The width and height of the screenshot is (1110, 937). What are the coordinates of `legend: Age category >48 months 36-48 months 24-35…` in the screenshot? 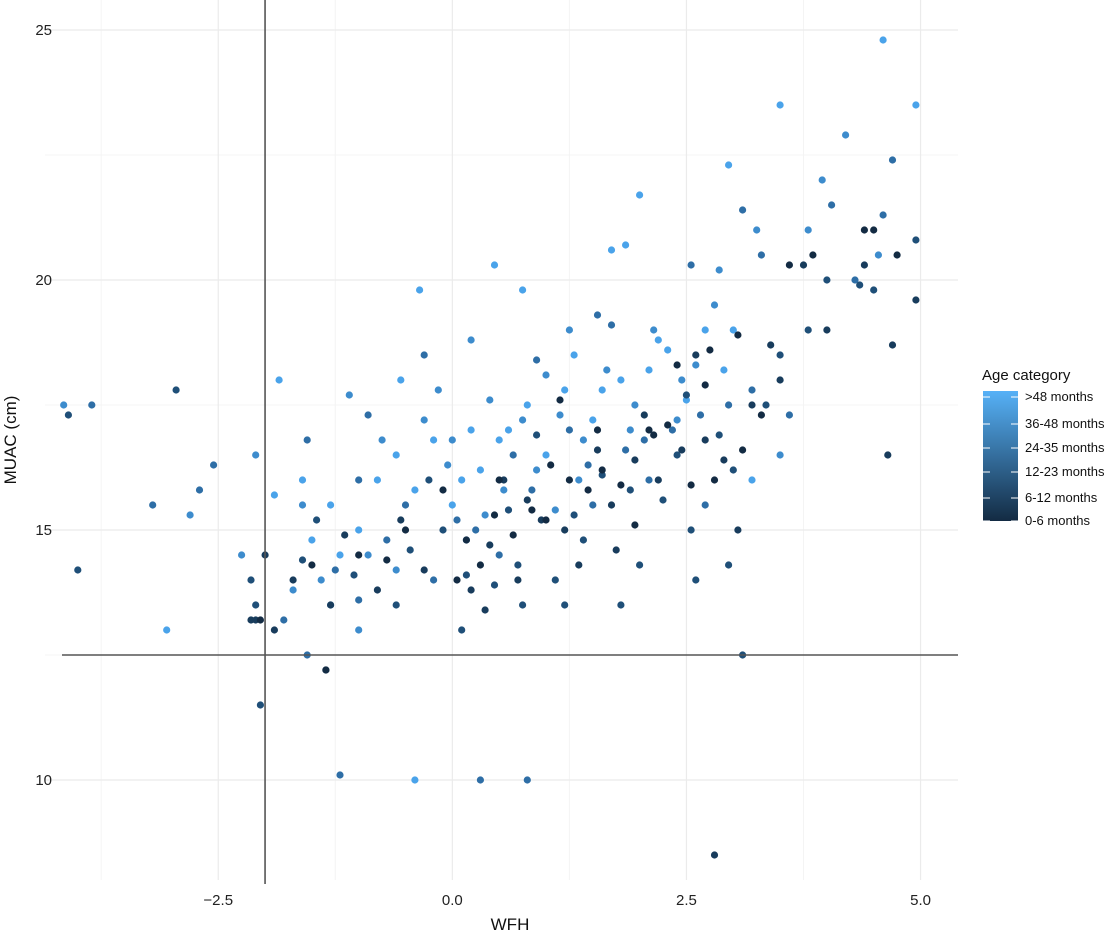 It's located at (1043, 447).